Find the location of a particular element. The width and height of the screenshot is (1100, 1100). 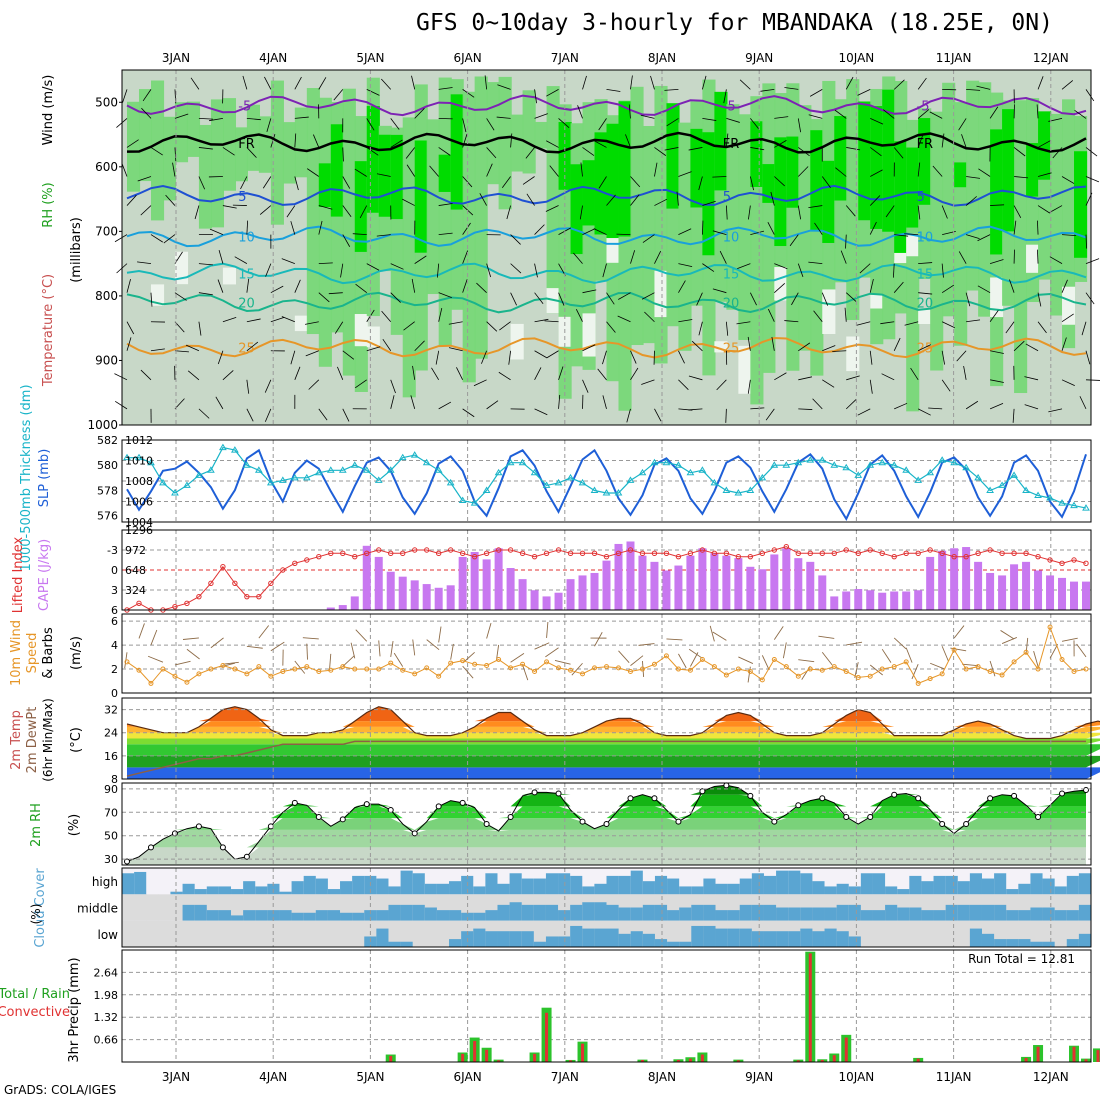

isotherm-label: FR is located at coordinates (246, 144).